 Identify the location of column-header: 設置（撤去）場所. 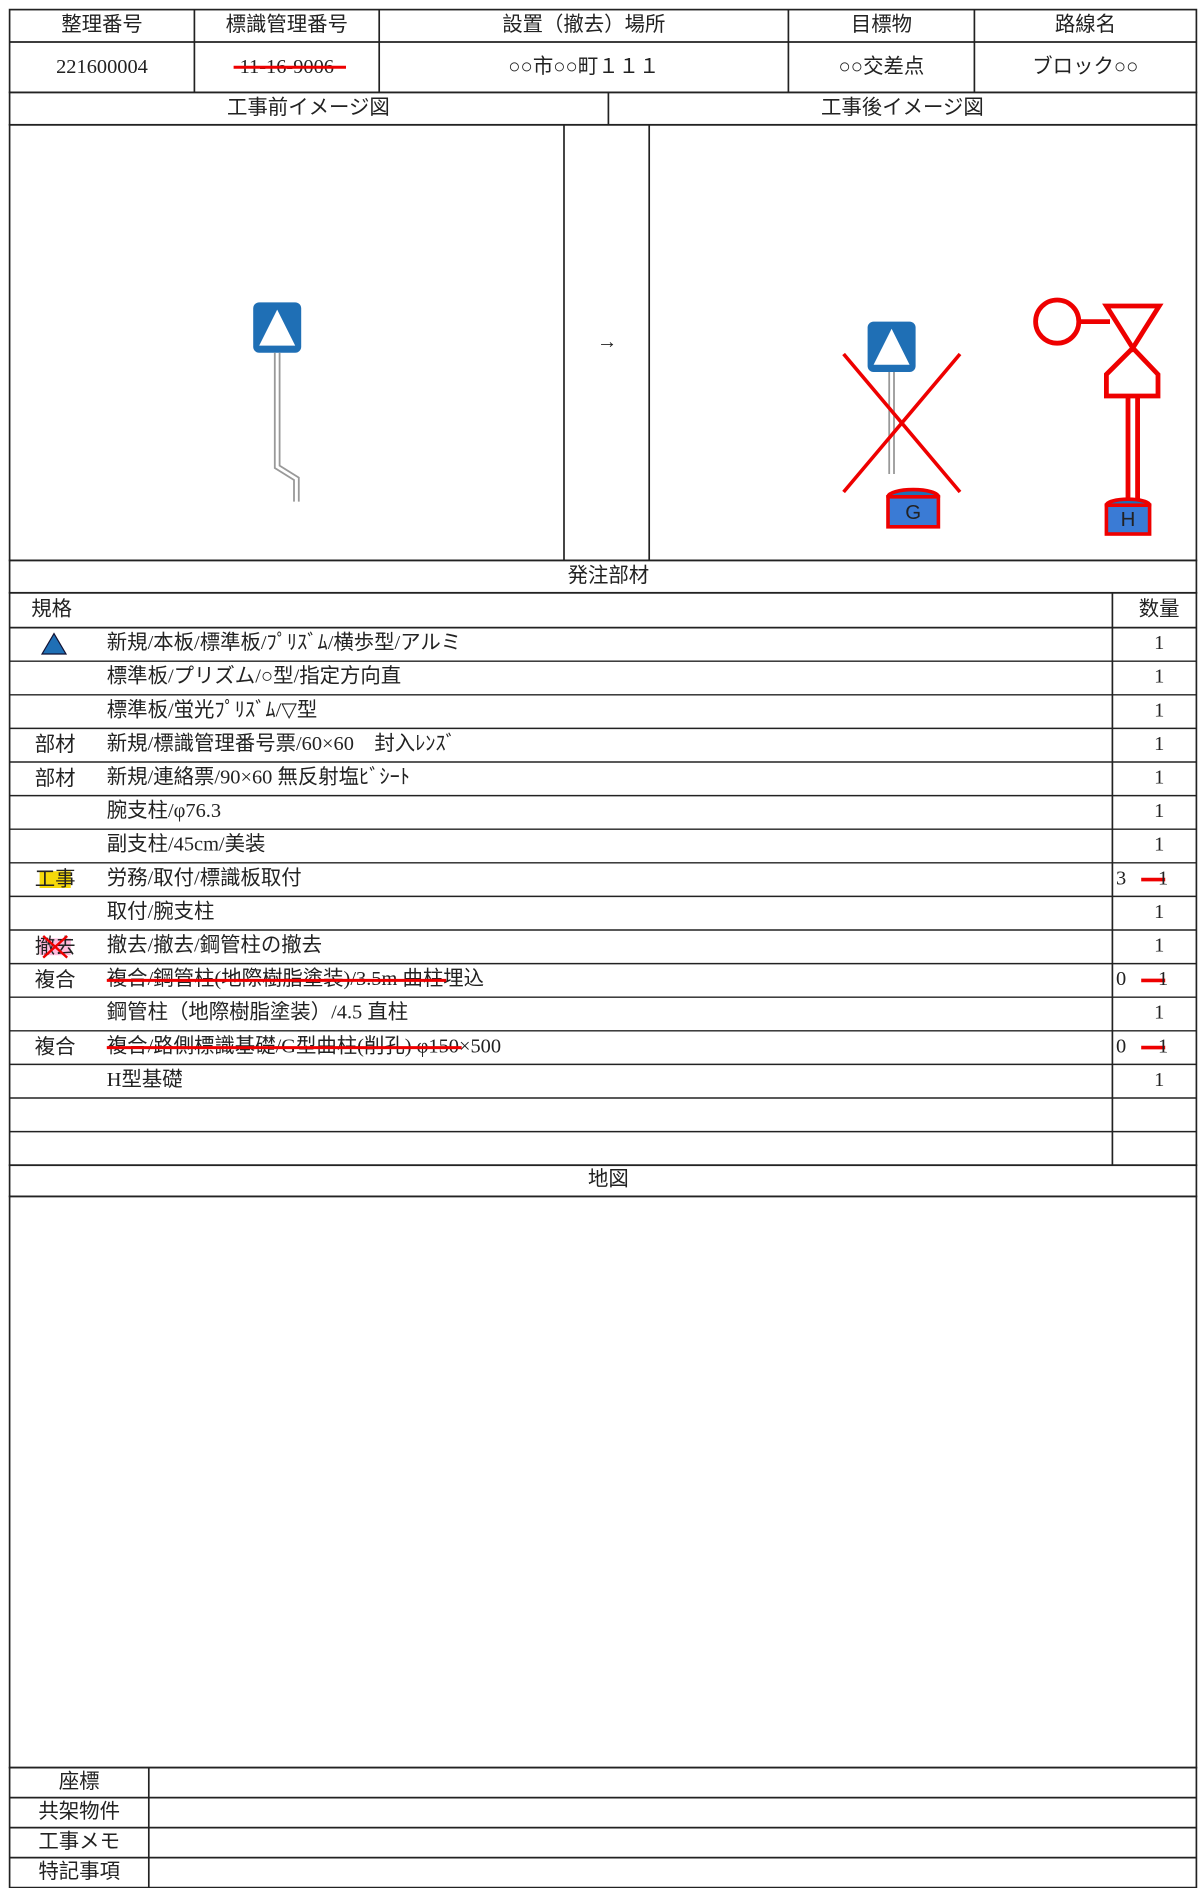
(583, 24).